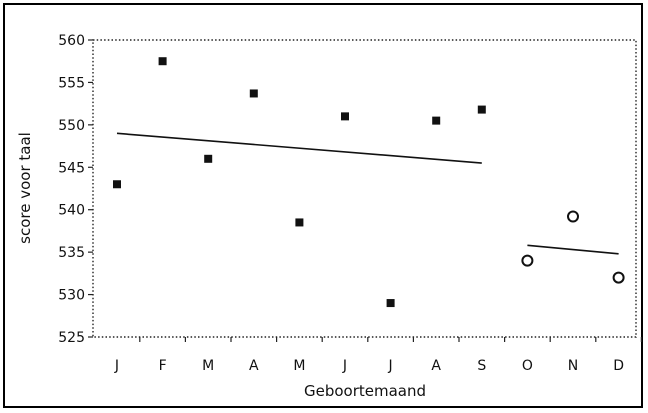 This screenshot has height=413, width=648. I want to click on x-tick-label: D, so click(618, 366).